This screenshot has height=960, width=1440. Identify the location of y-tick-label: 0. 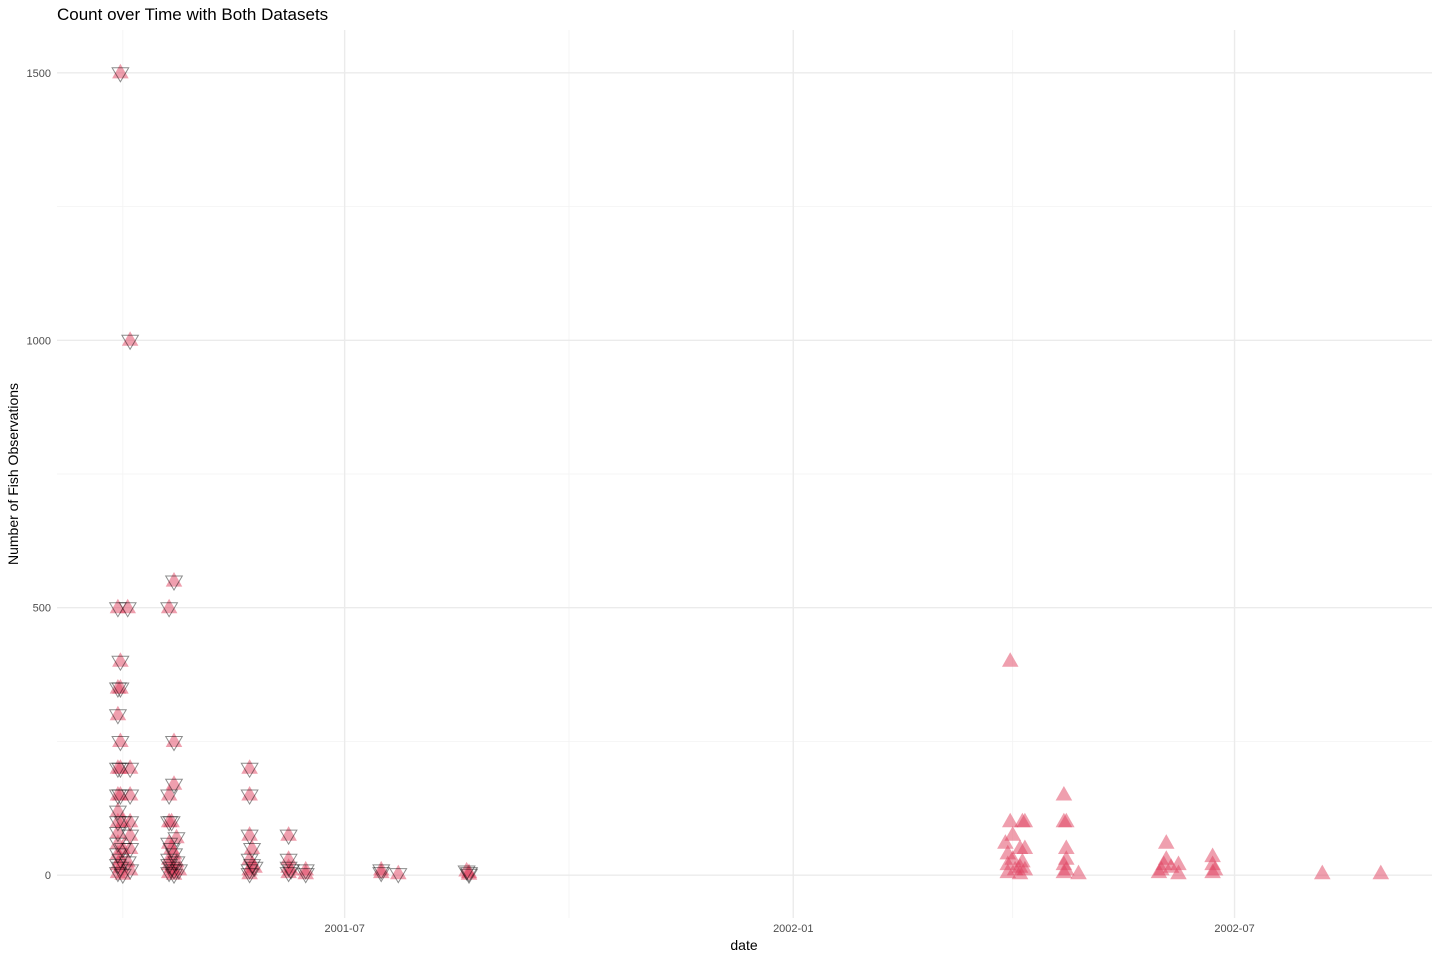
(48, 876).